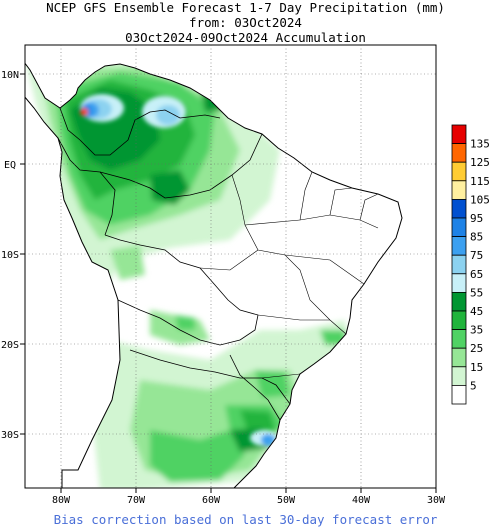 This screenshot has height=529, width=491. Describe the element at coordinates (470, 264) in the screenshot. I see `color-legend: 135 125 115 105 95 85 75 65 55 45 35 25 15 5` at that location.